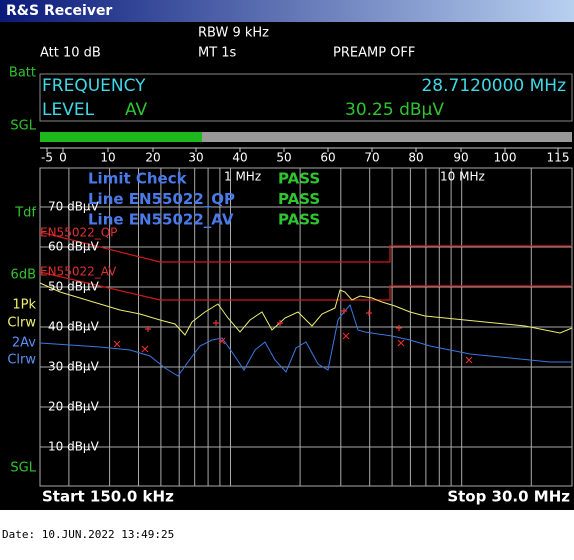 This screenshot has height=560, width=574. Describe the element at coordinates (161, 199) in the screenshot. I see `limit-check-name: Line EN55022_QP` at that location.